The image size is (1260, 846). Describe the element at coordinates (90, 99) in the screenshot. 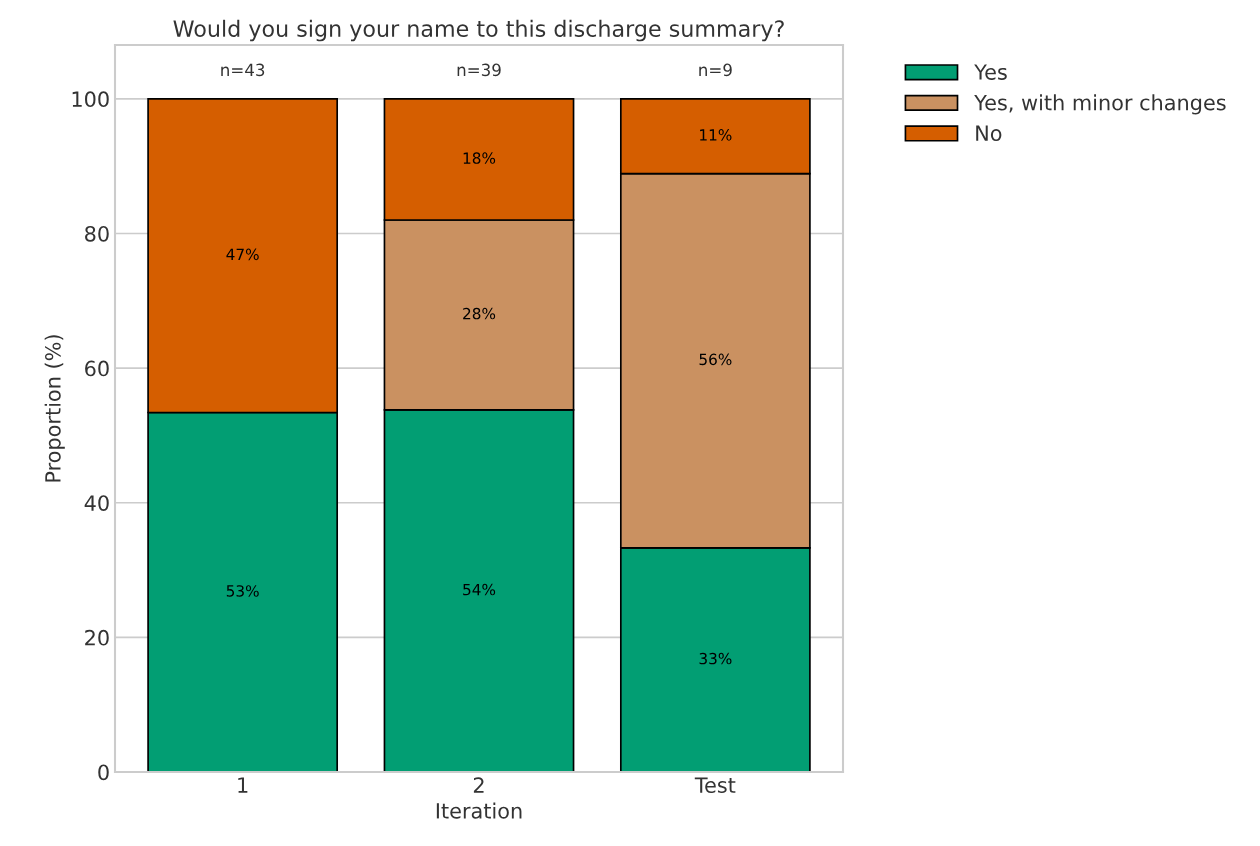

I see `y-tick-label: 100` at that location.